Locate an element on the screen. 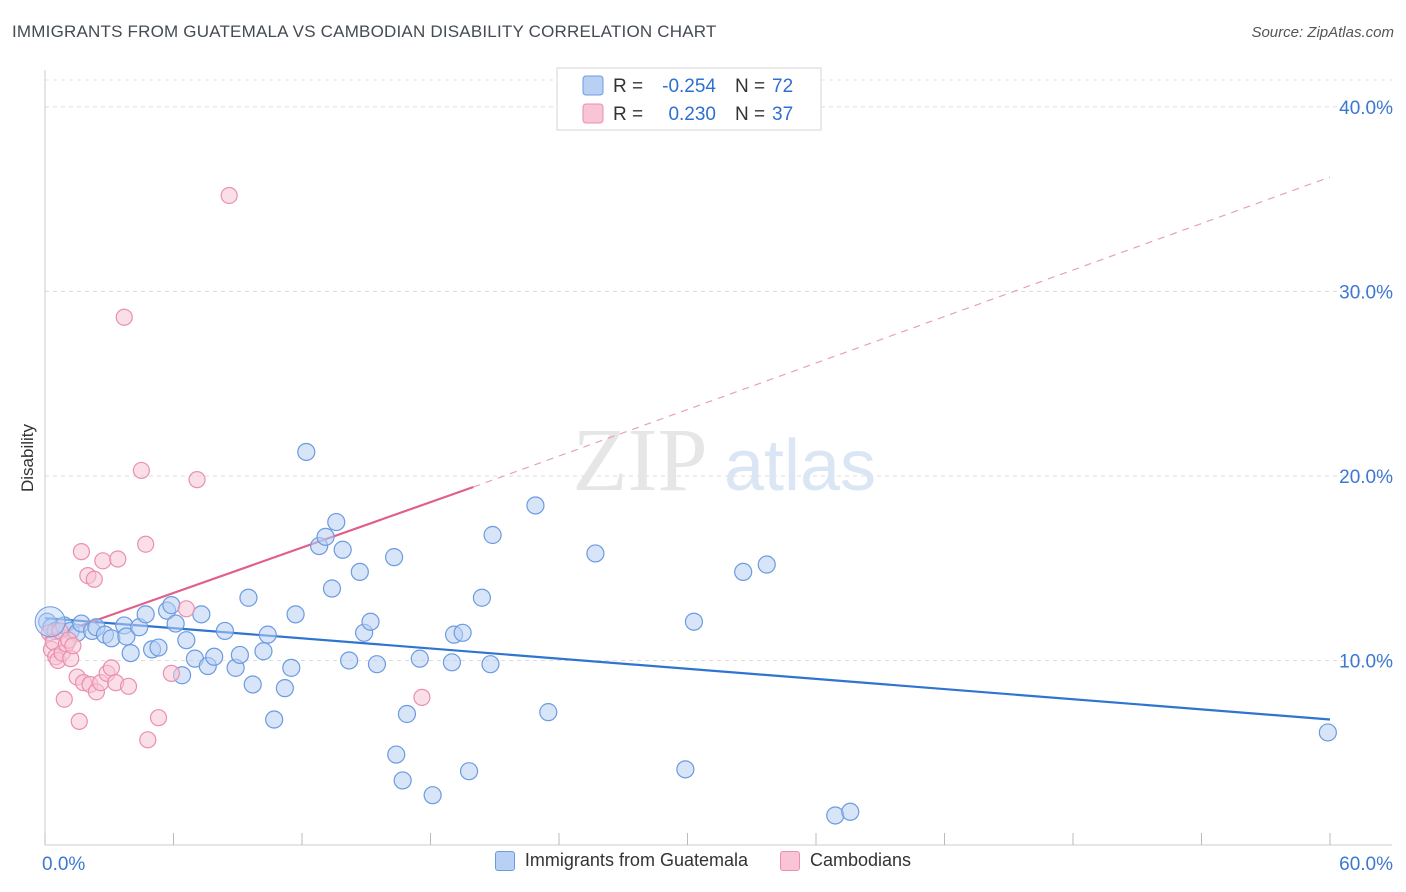 The image size is (1406, 892). legend-label-cambodians: Cambodians is located at coordinates (861, 860).